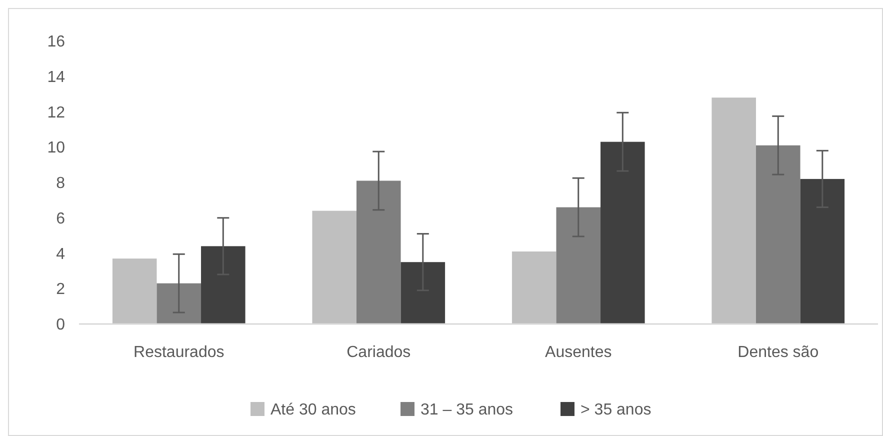  What do you see at coordinates (778, 352) in the screenshot?
I see `x-tick-label: Dentes são` at bounding box center [778, 352].